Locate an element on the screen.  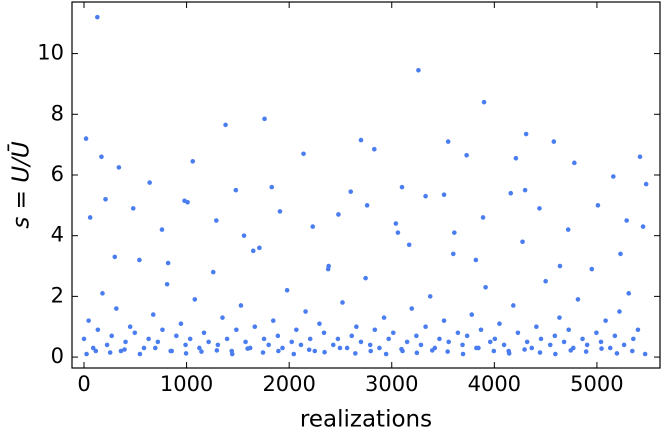
x-tick-label: 1000 is located at coordinates (186, 384).